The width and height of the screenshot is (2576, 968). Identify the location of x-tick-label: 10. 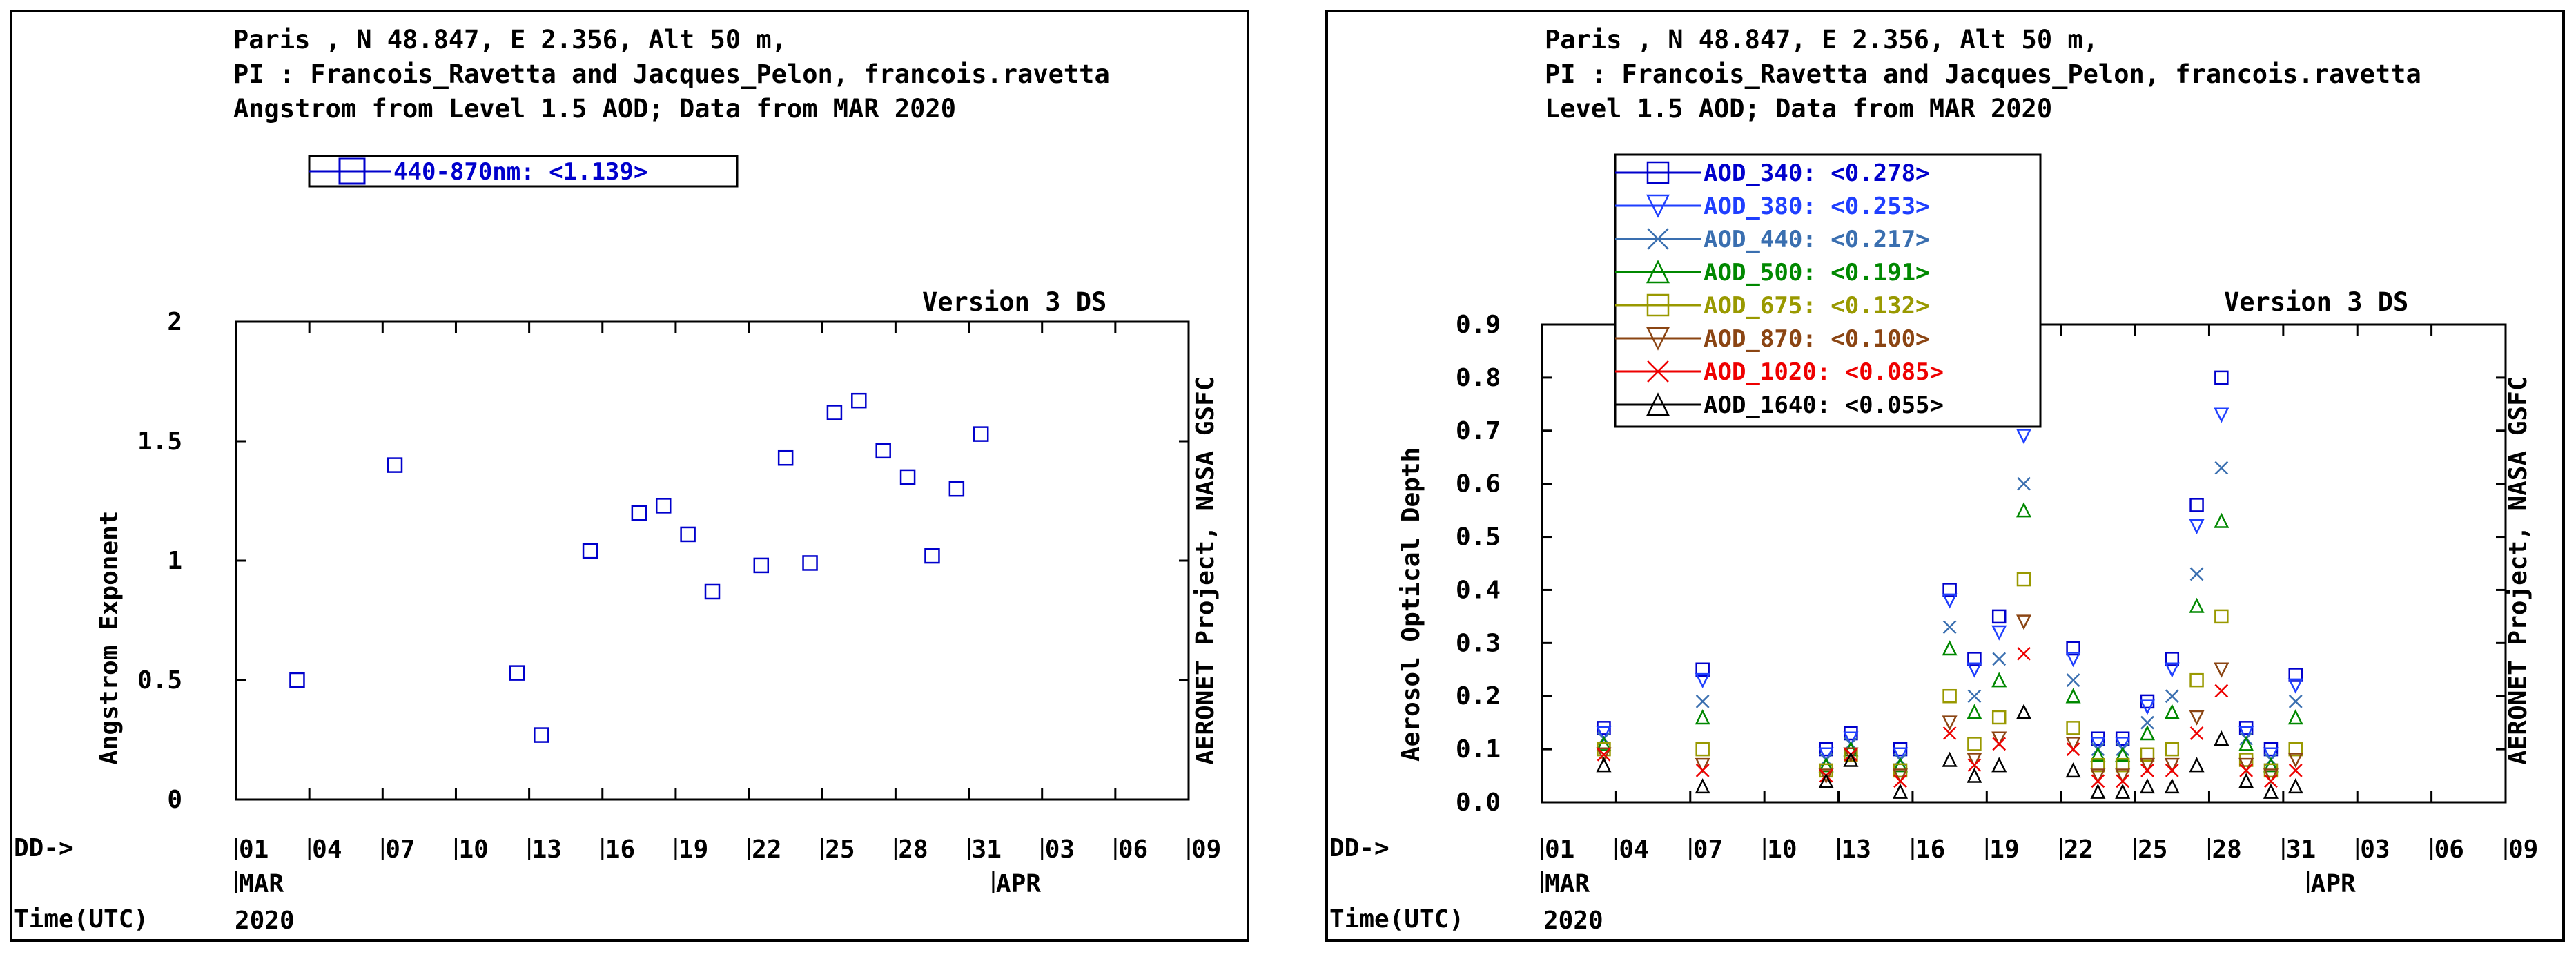
(473, 849).